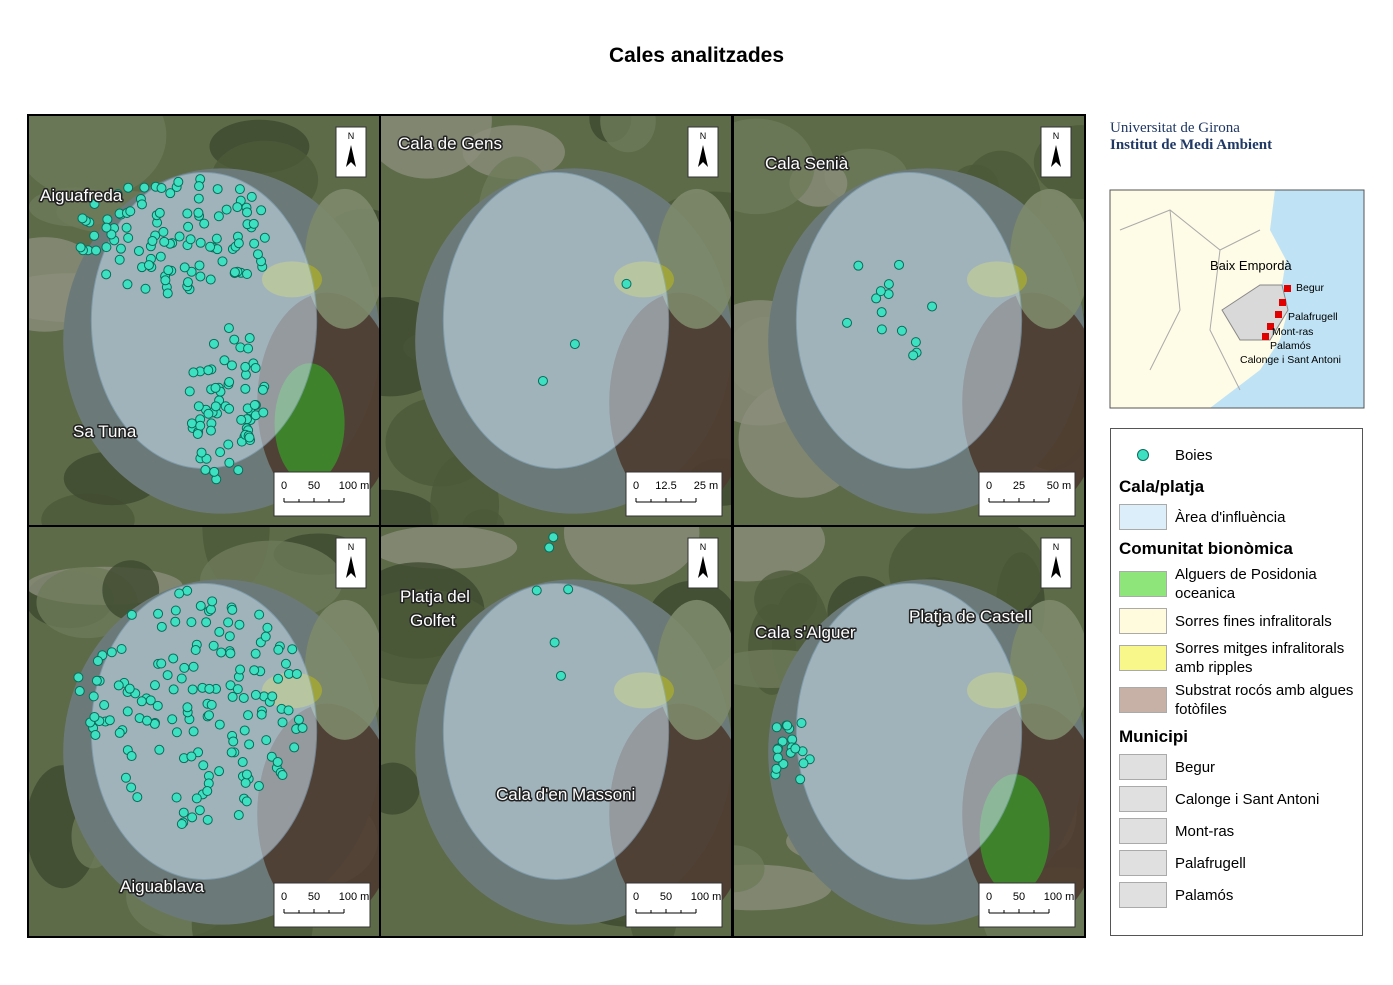 The height and width of the screenshot is (985, 1393). Describe the element at coordinates (1210, 863) in the screenshot. I see `legend-label: Palafrugell` at that location.